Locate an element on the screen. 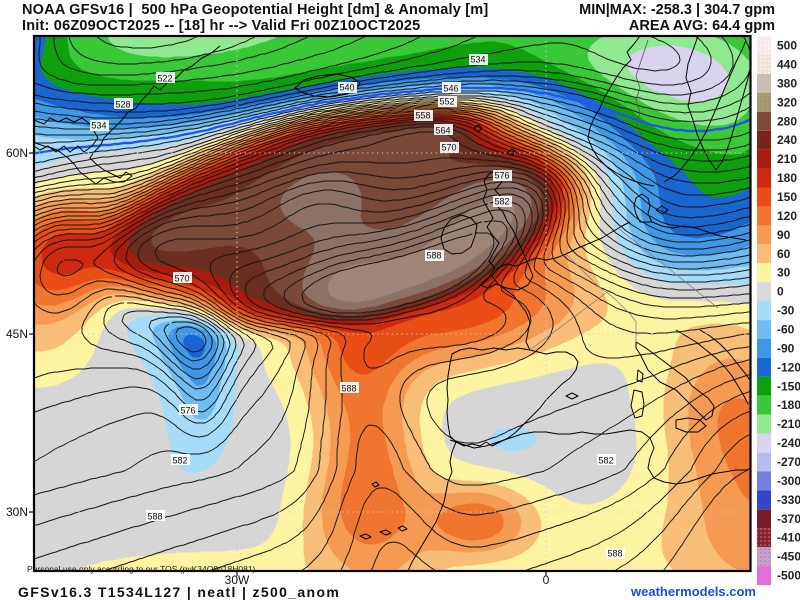 The image size is (800, 600). svg-text: 210 is located at coordinates (787, 159).